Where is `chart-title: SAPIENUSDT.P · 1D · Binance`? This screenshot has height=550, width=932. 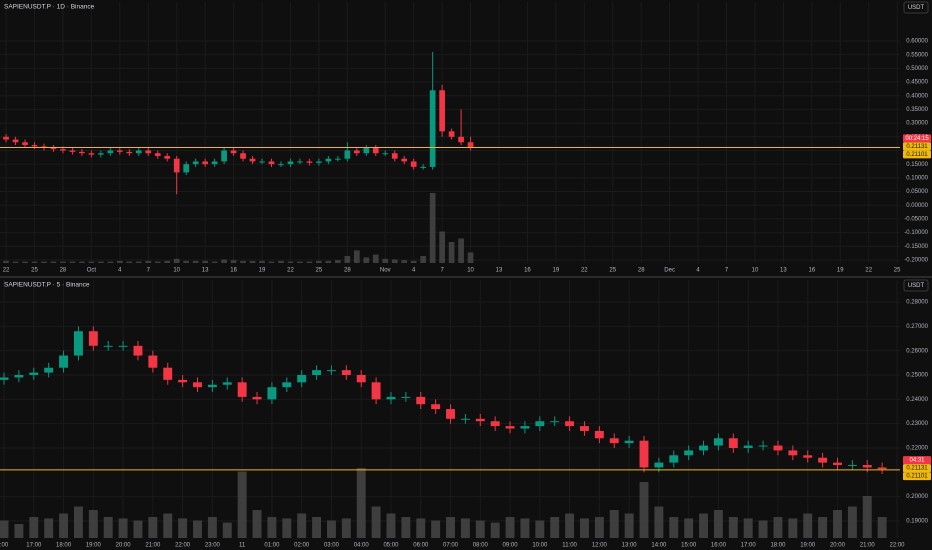 chart-title: SAPIENUSDT.P · 1D · Binance is located at coordinates (49, 7).